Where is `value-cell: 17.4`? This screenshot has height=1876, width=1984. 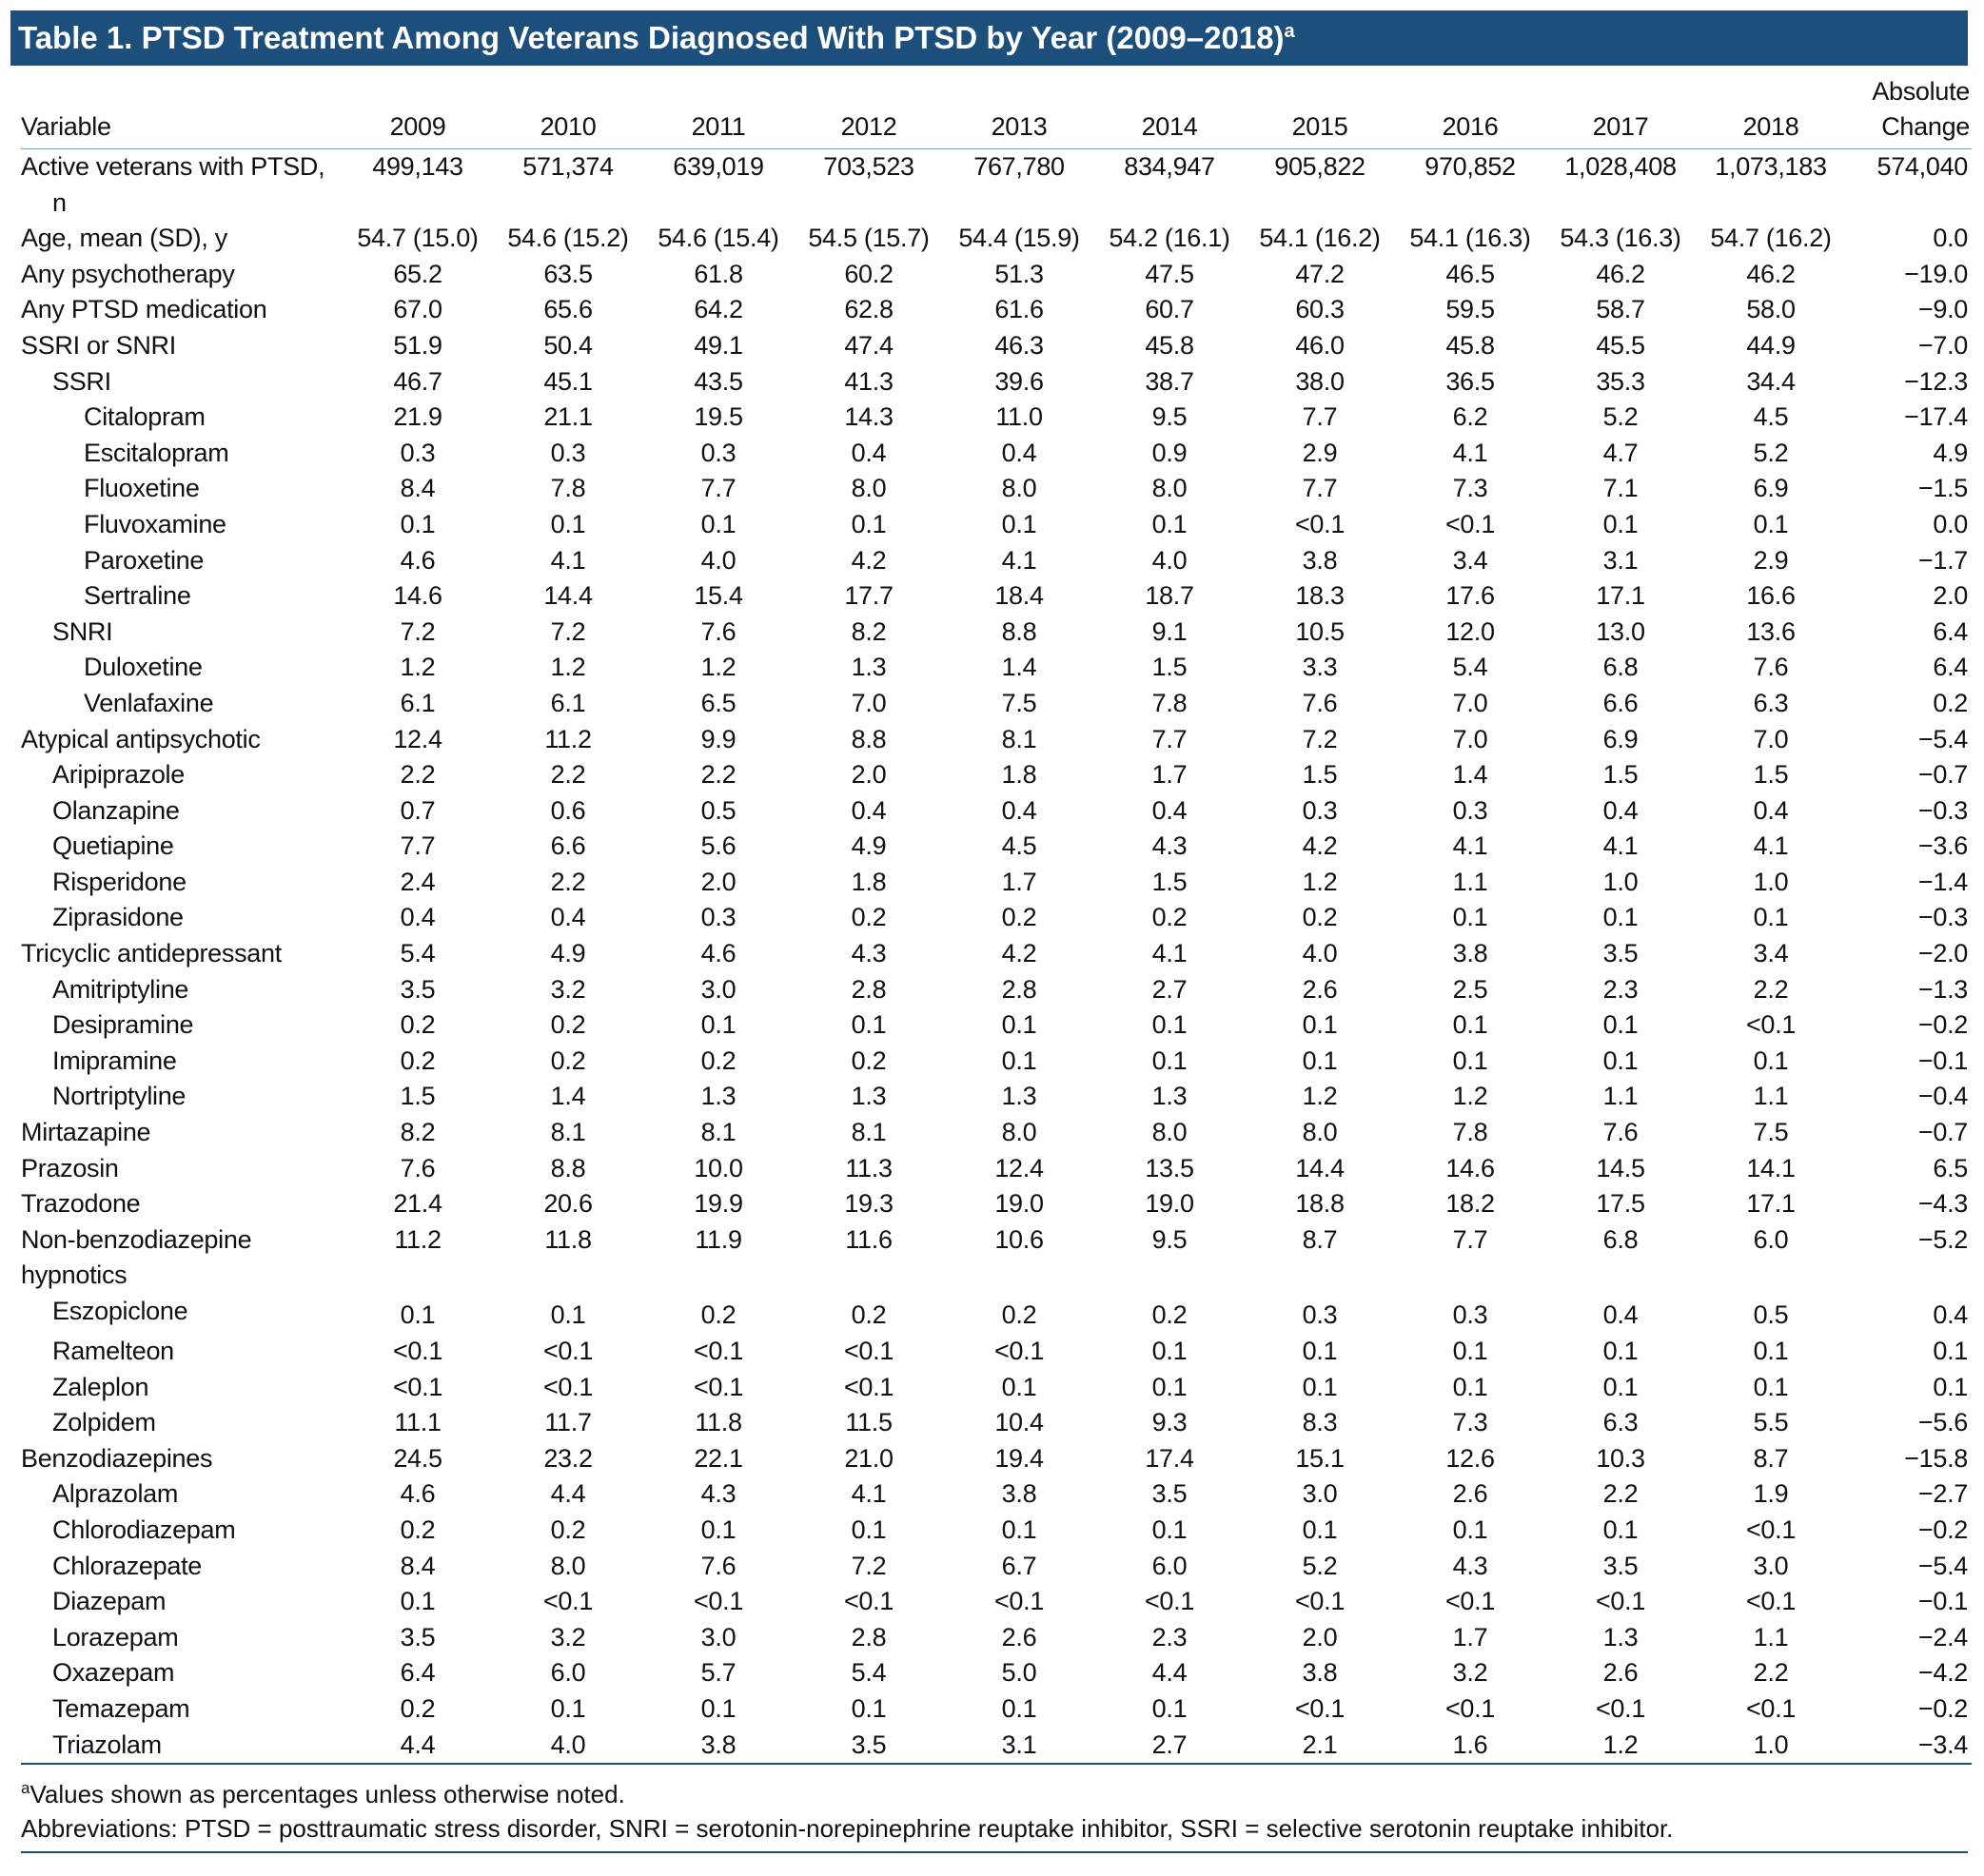 value-cell: 17.4 is located at coordinates (1170, 1458).